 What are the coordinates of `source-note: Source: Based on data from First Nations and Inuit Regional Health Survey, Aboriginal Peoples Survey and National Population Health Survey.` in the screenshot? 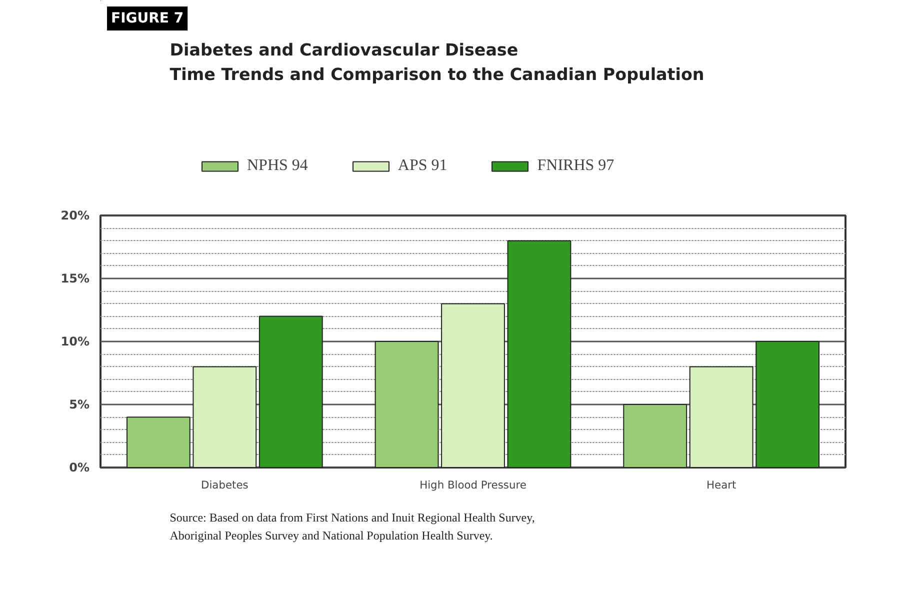 It's located at (352, 526).